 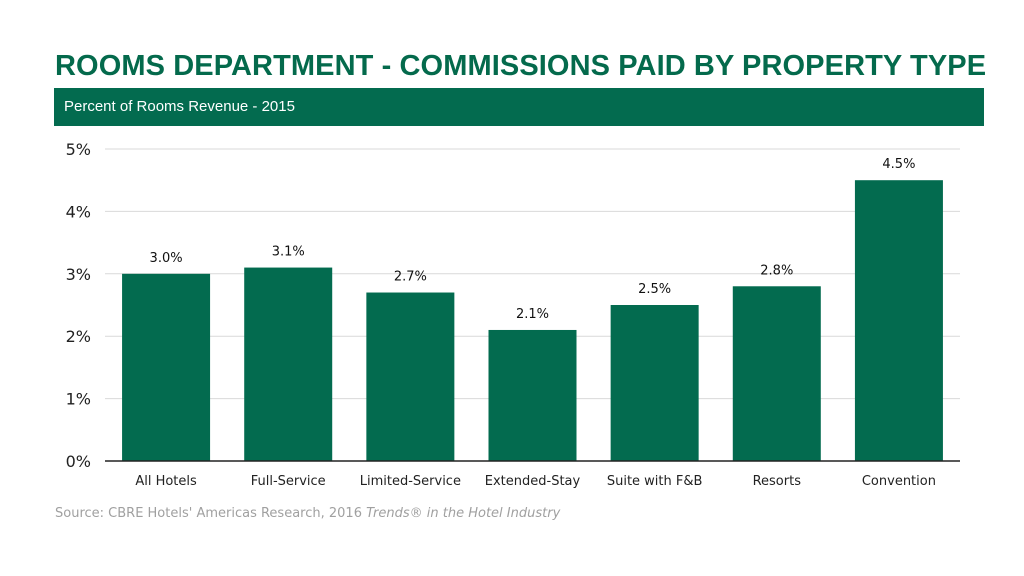 I want to click on y-tick-label: 1%, so click(x=78, y=399).